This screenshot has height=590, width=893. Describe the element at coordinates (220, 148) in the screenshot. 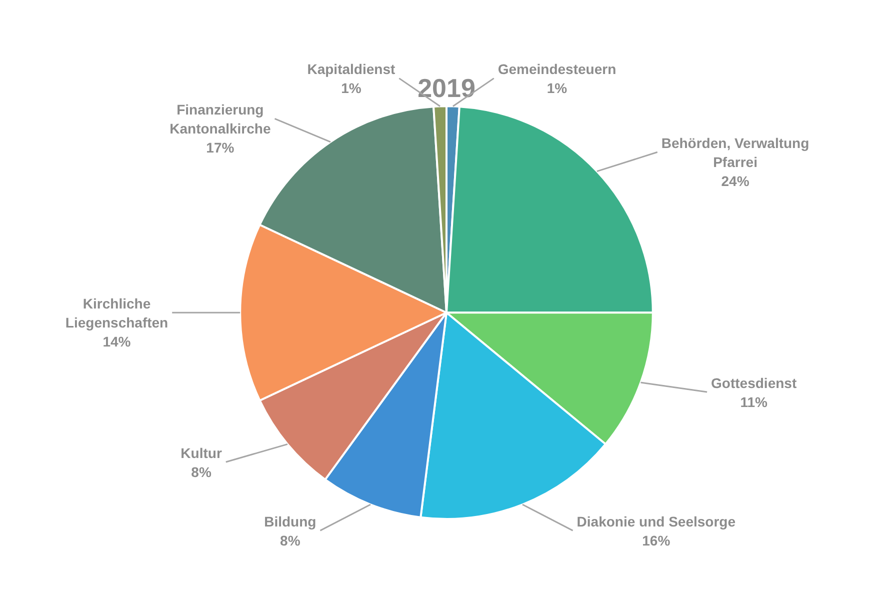

I see `data-label: 17%` at that location.